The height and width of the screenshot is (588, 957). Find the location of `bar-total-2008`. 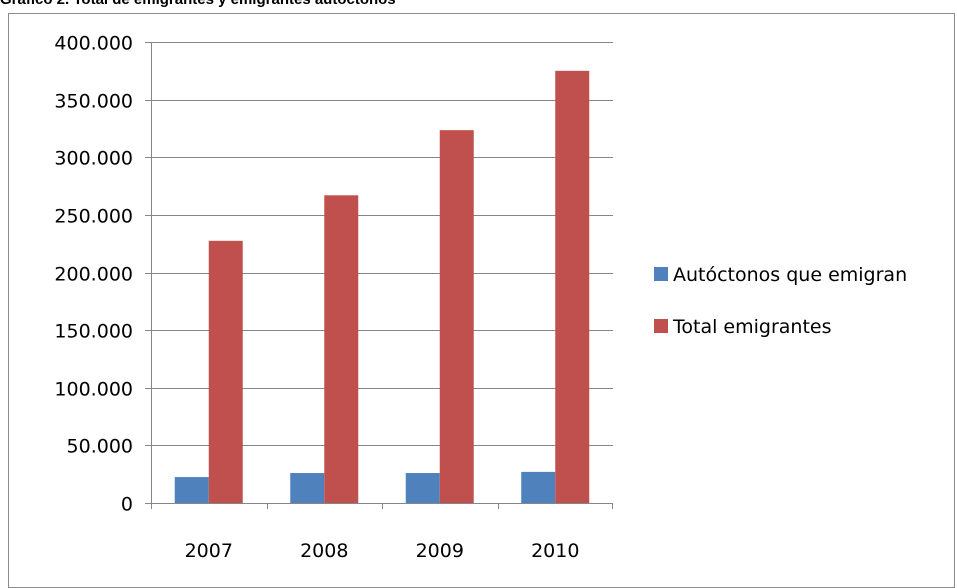

bar-total-2008 is located at coordinates (341, 349).